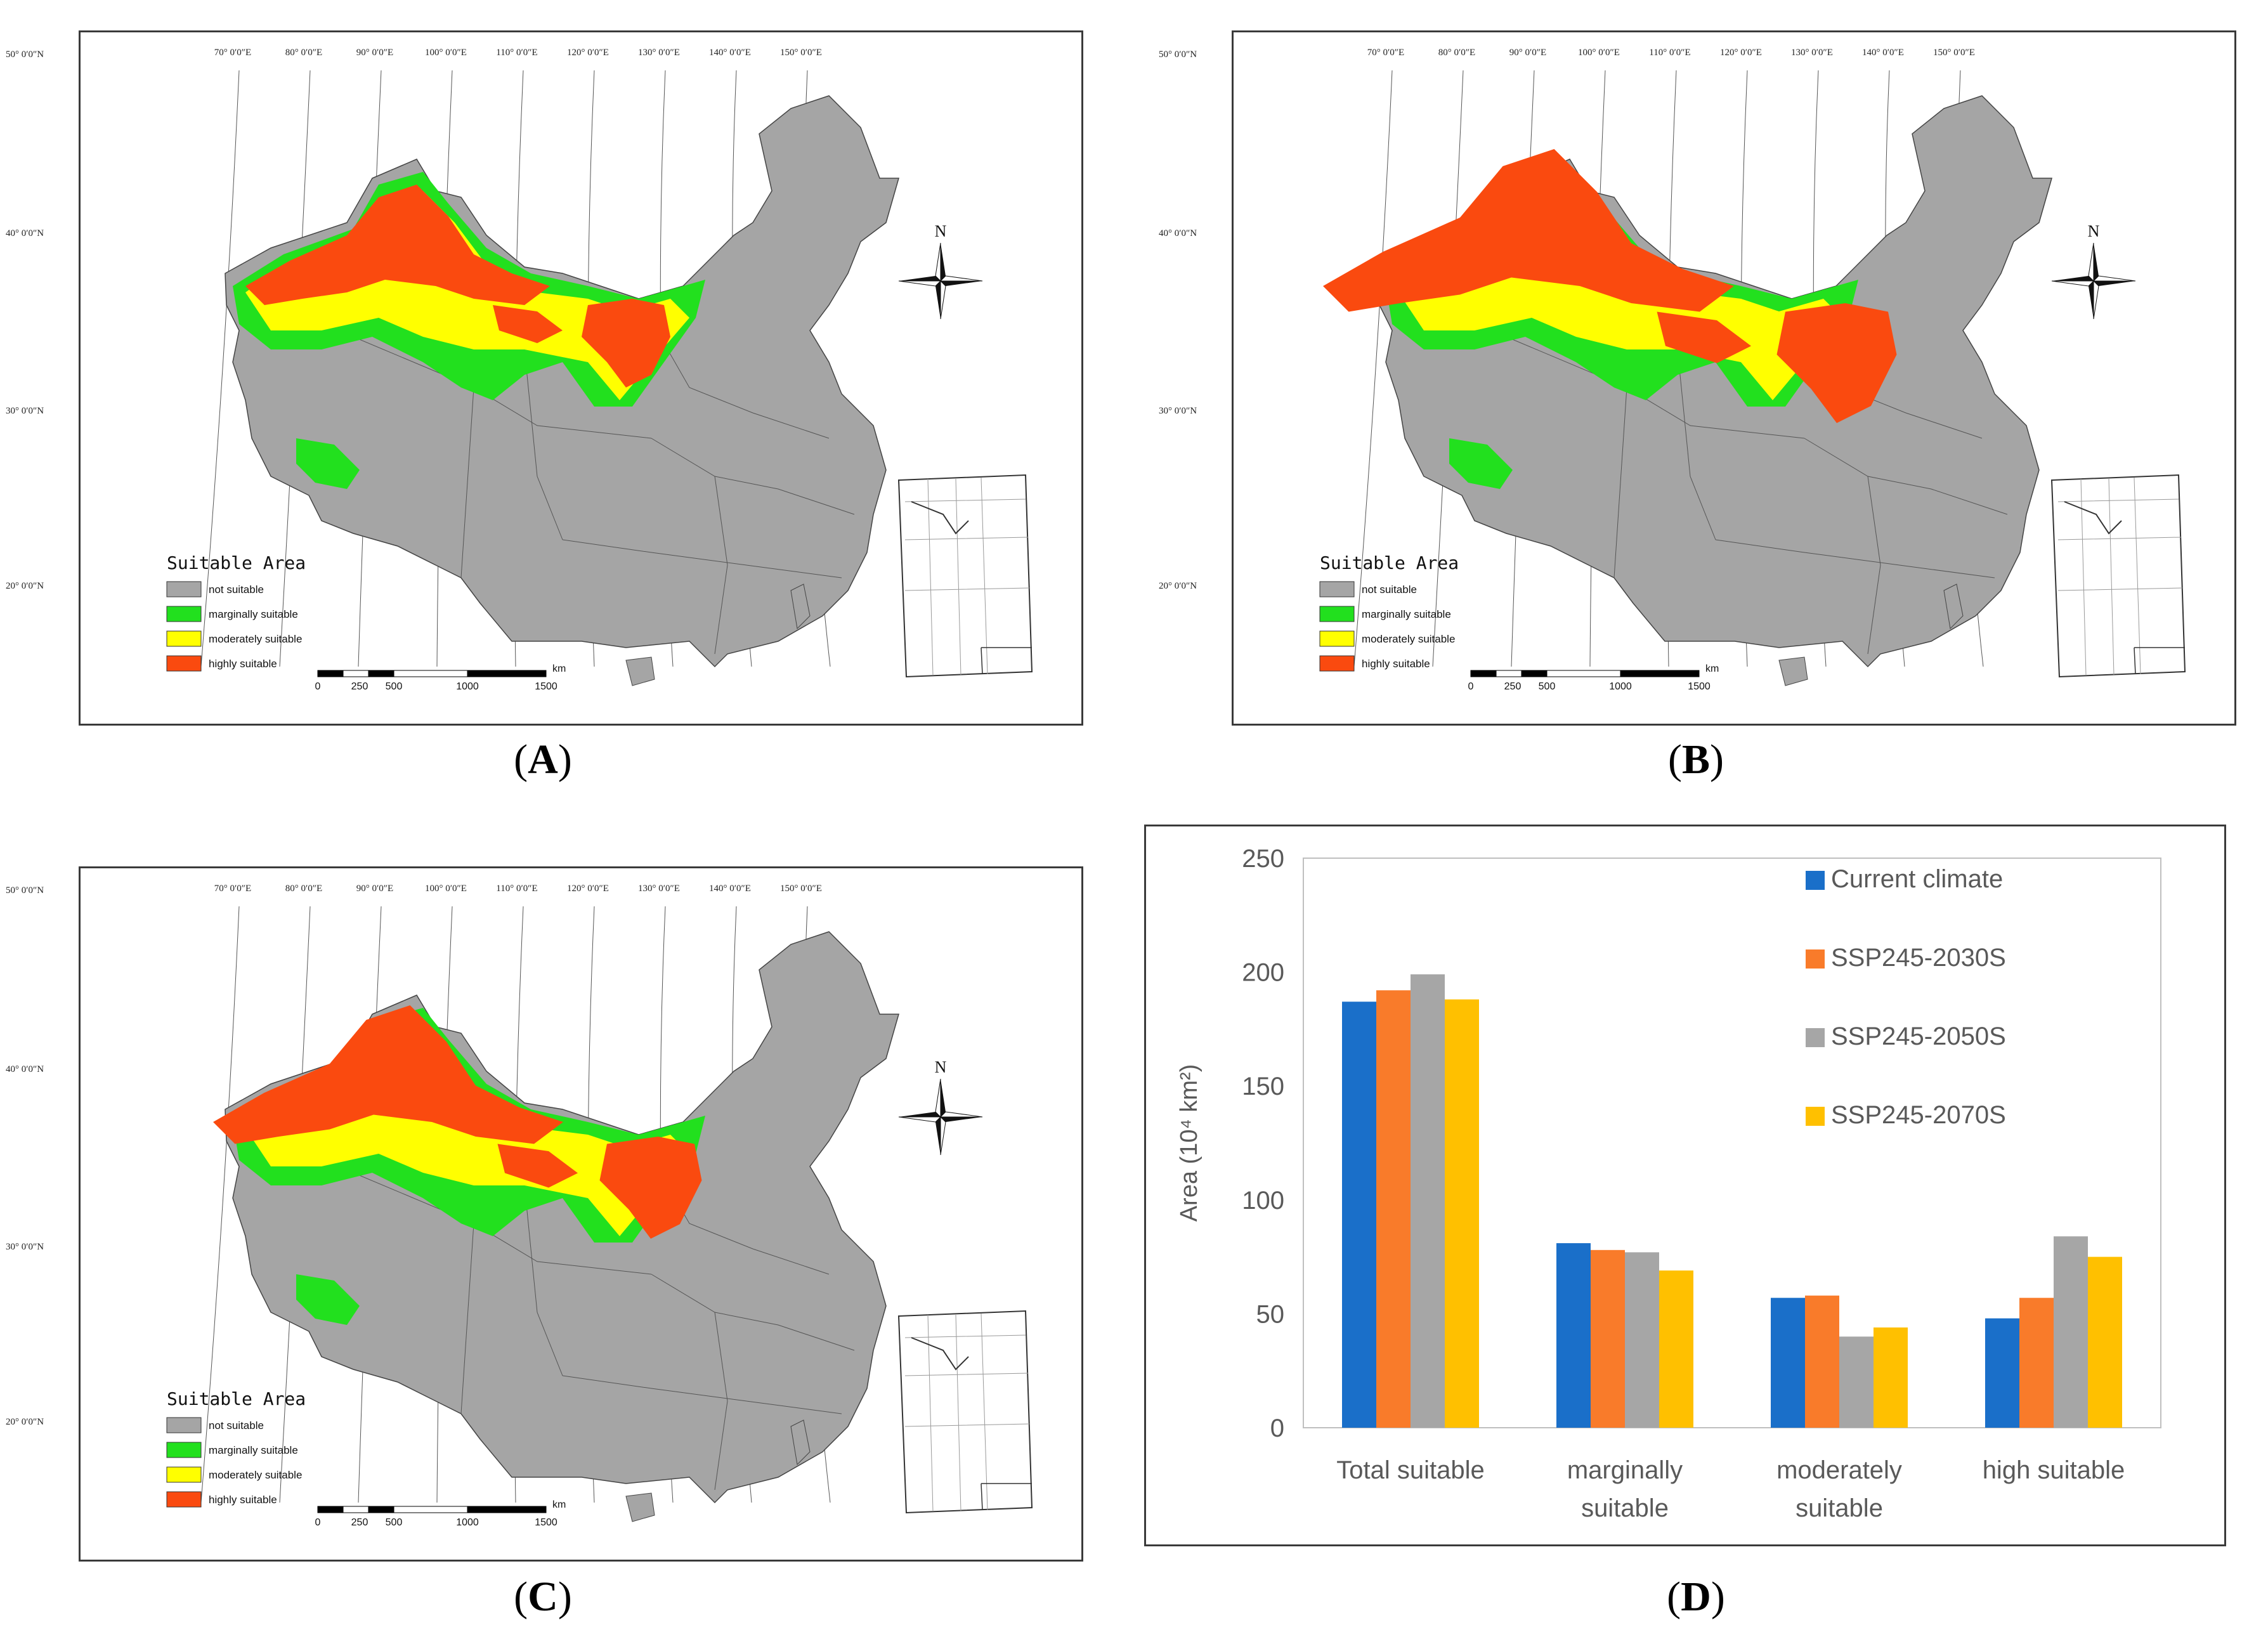 The width and height of the screenshot is (2268, 1644). Describe the element at coordinates (1917, 879) in the screenshot. I see `legend-label: Current climate` at that location.